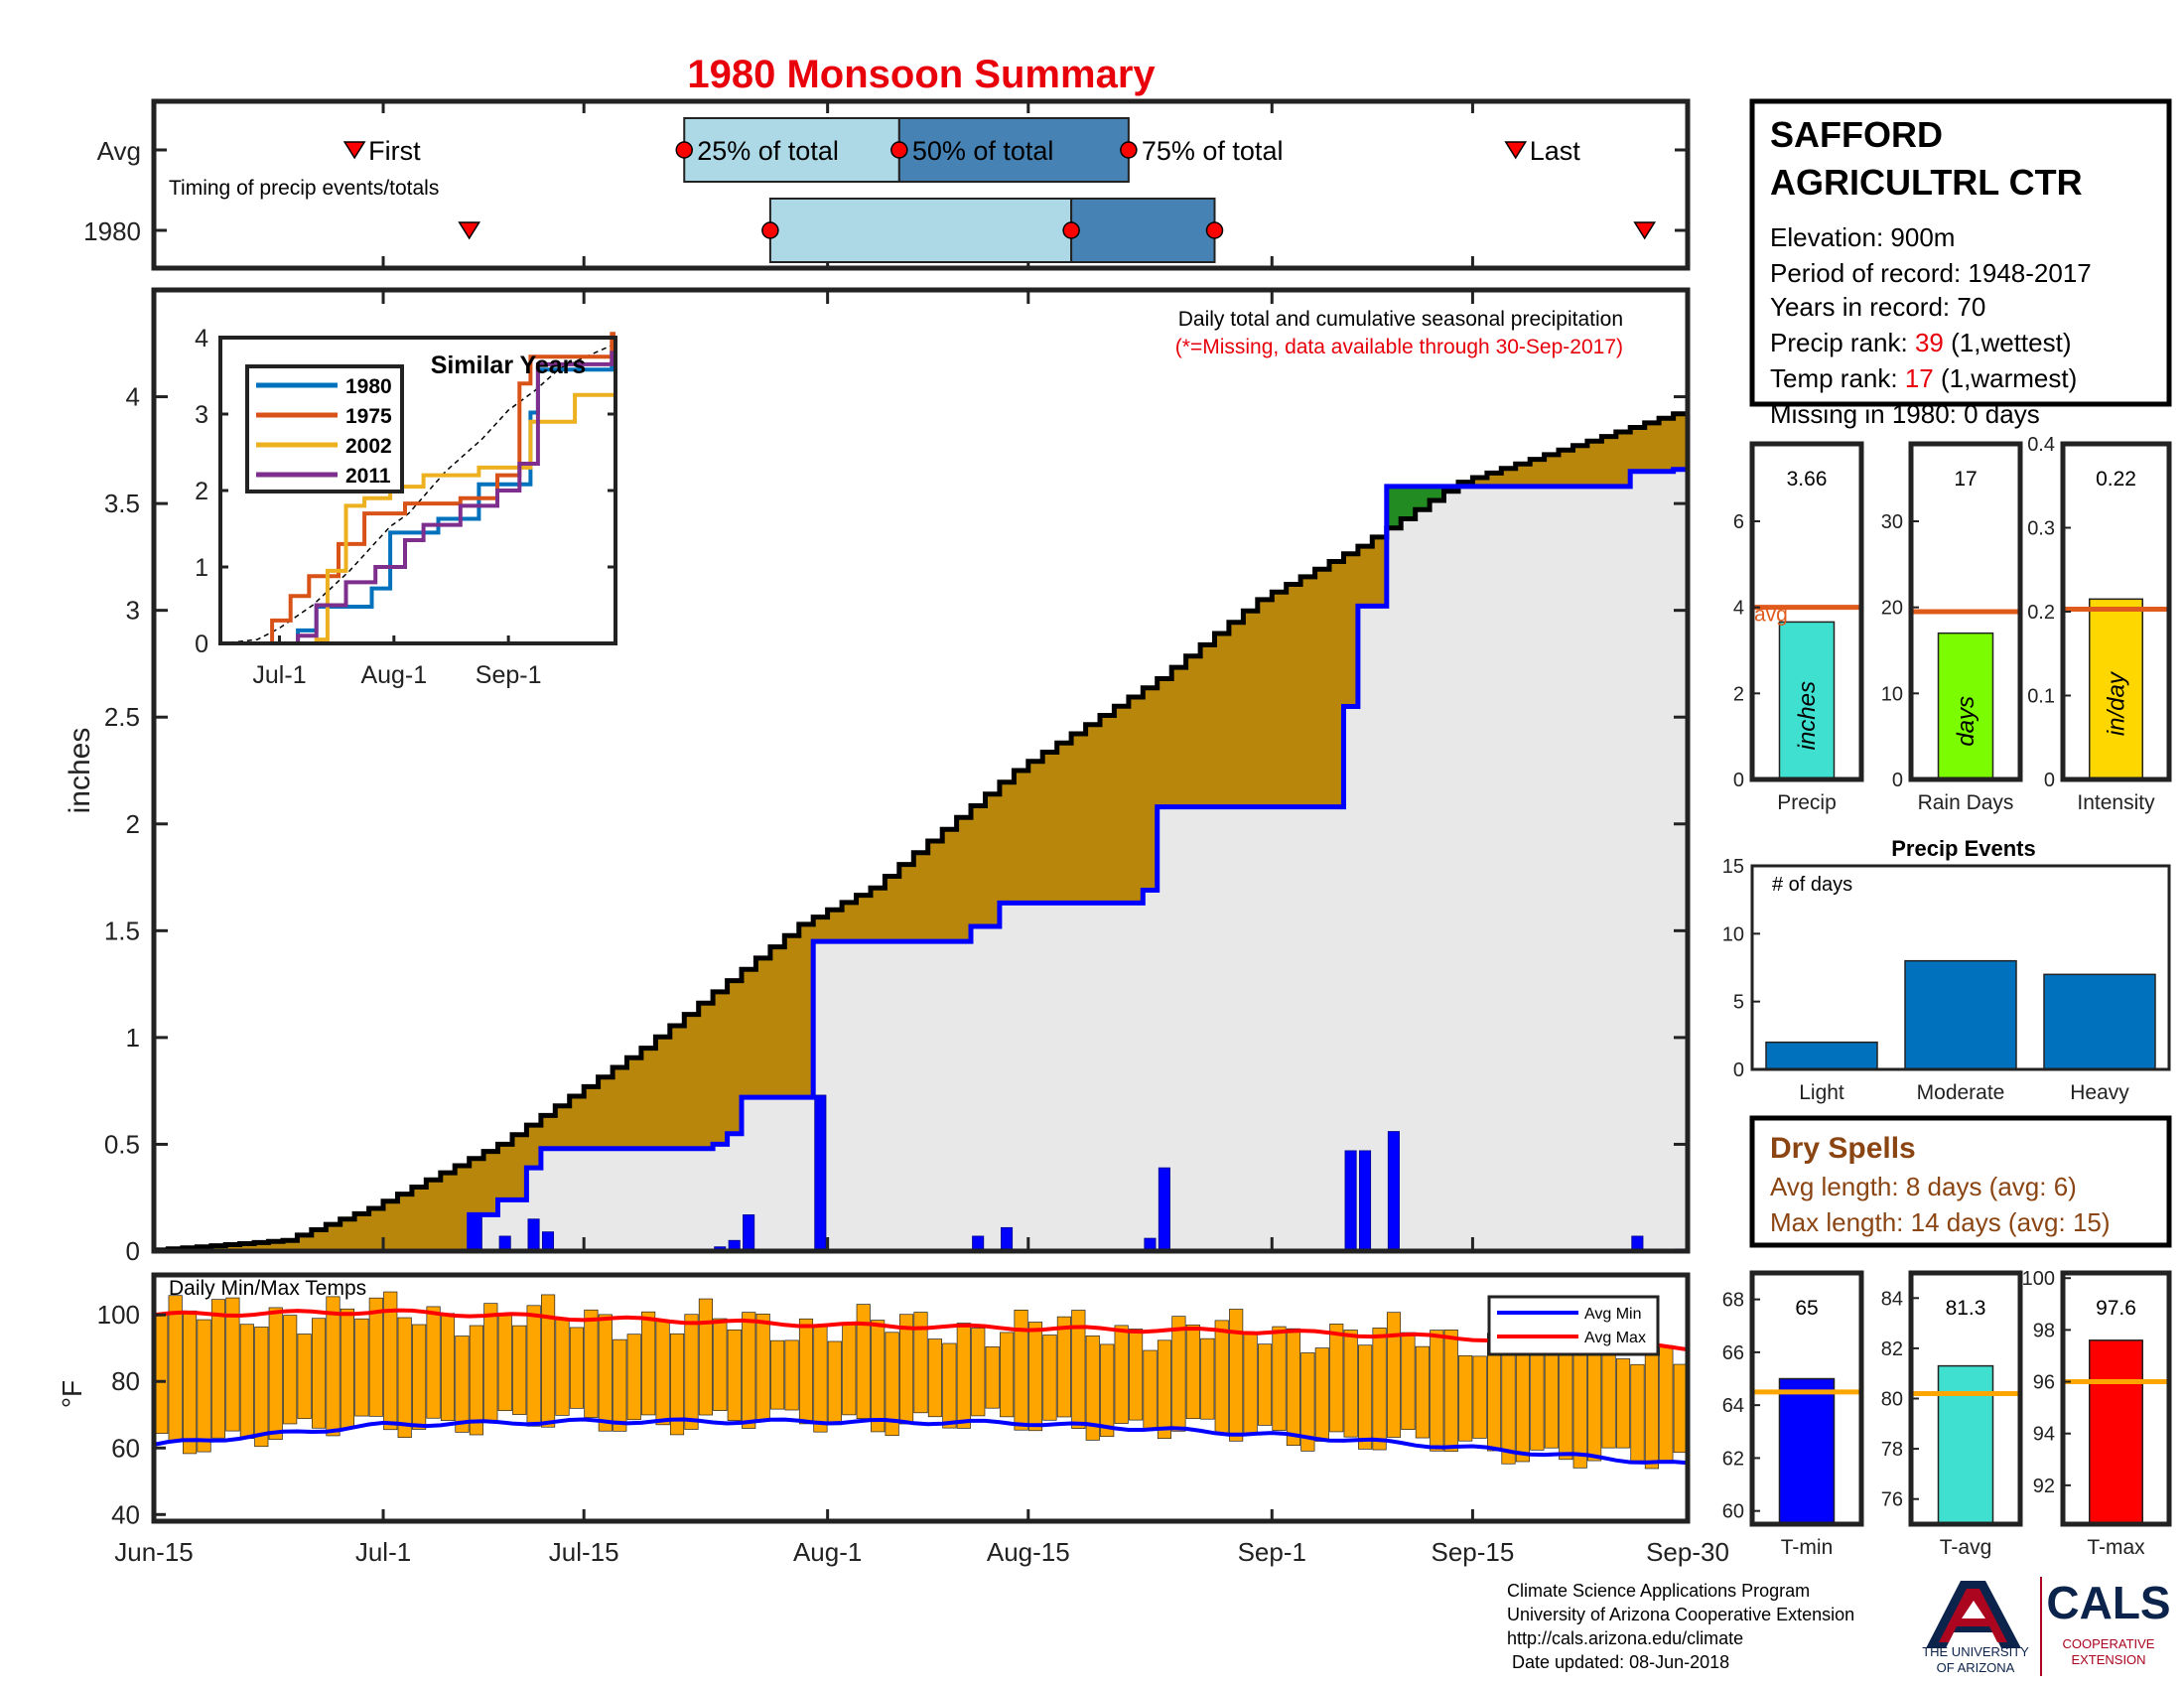  What do you see at coordinates (417, 490) in the screenshot?
I see `inset-frame` at bounding box center [417, 490].